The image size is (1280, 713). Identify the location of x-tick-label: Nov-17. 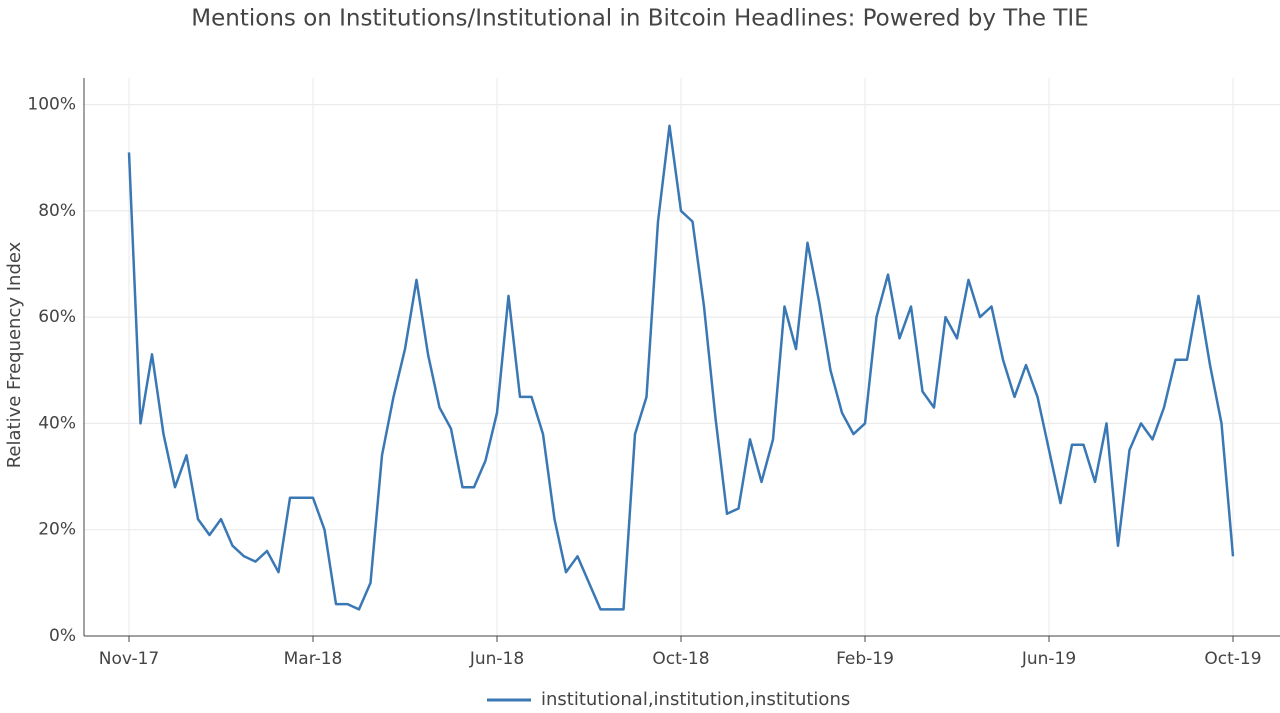
(129, 659).